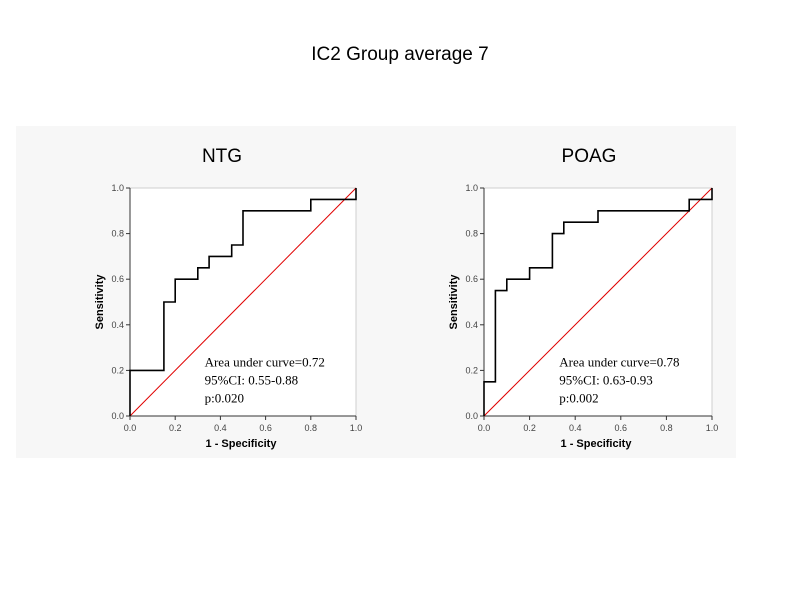 The image size is (800, 600). I want to click on annotation-line: 95%CI: 0.63-0.93, so click(606, 379).